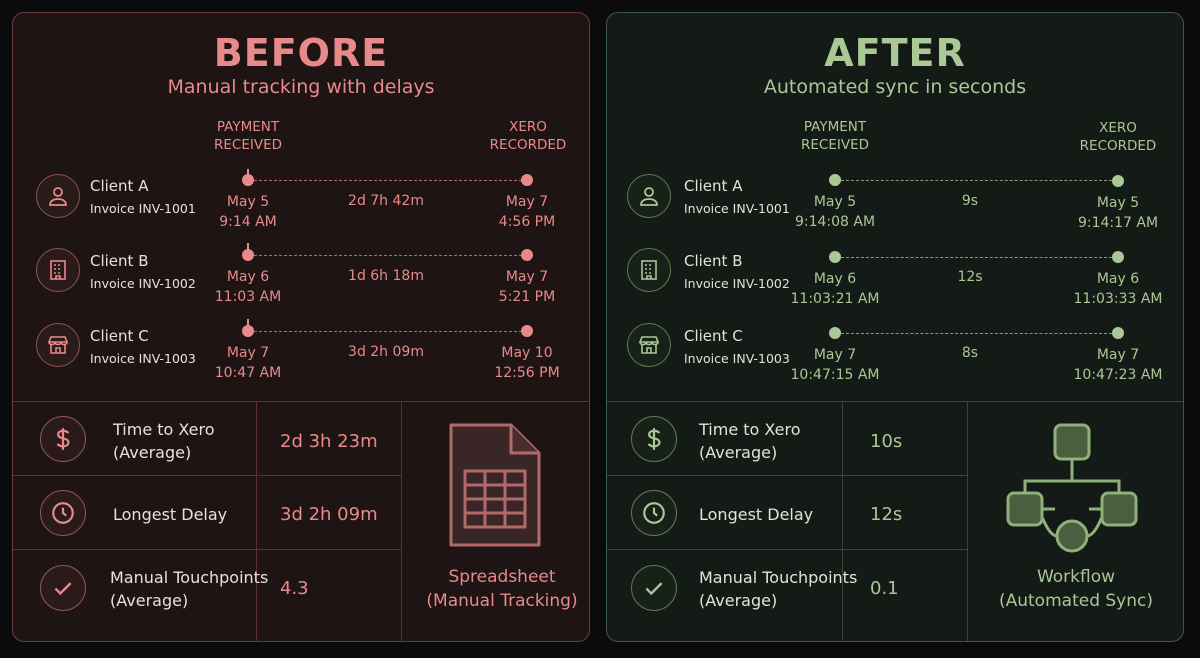 Image resolution: width=1200 pixels, height=658 pixels. Describe the element at coordinates (1115, 365) in the screenshot. I see `xero-timestamp: May 7 10:47:23 AM` at that location.